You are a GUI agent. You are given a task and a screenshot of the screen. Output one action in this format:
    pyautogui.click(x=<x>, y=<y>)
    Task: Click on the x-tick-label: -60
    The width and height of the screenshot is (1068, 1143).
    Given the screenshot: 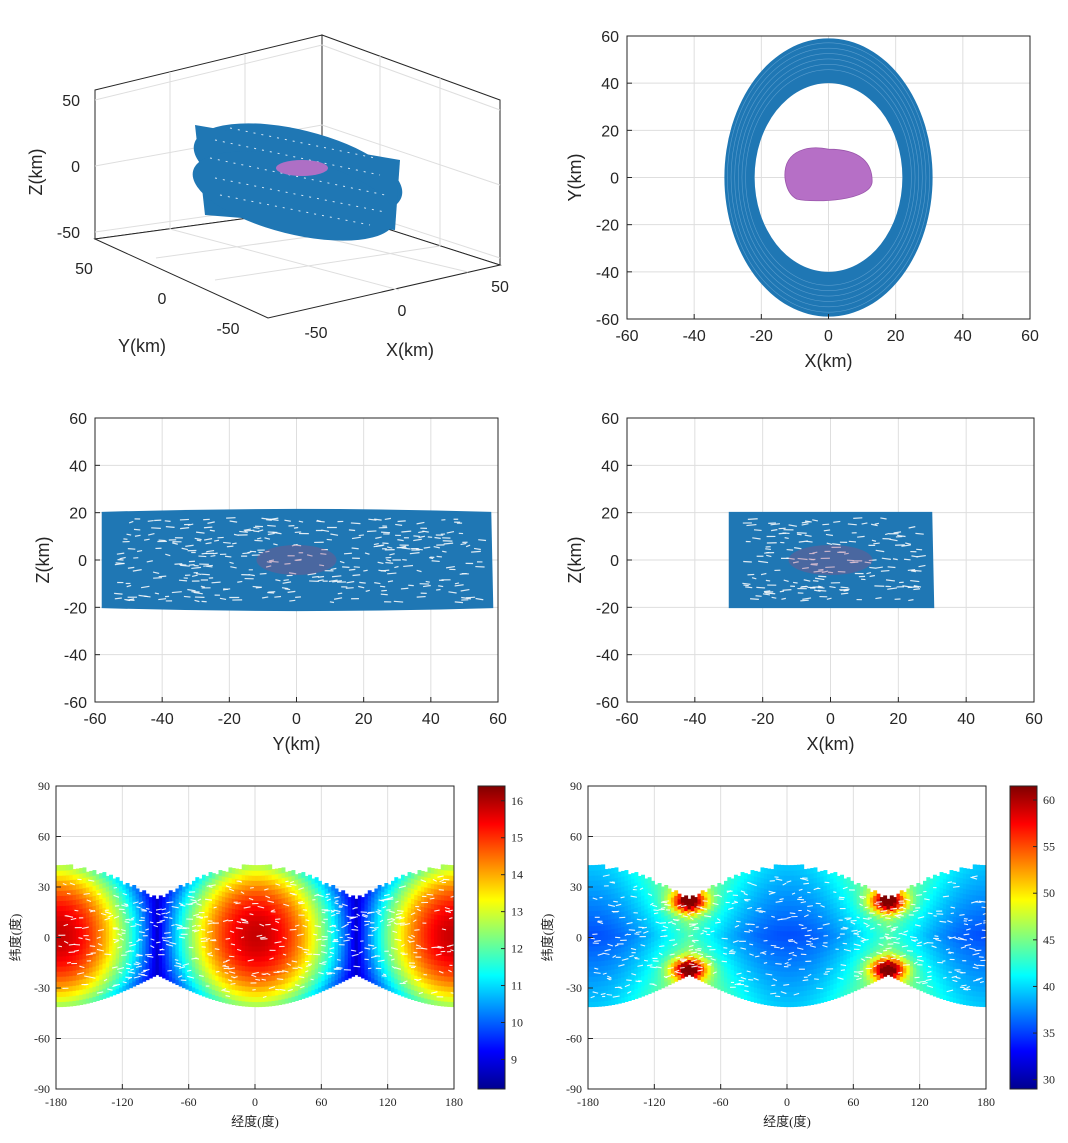 What is the action you would take?
    pyautogui.click(x=189, y=1102)
    